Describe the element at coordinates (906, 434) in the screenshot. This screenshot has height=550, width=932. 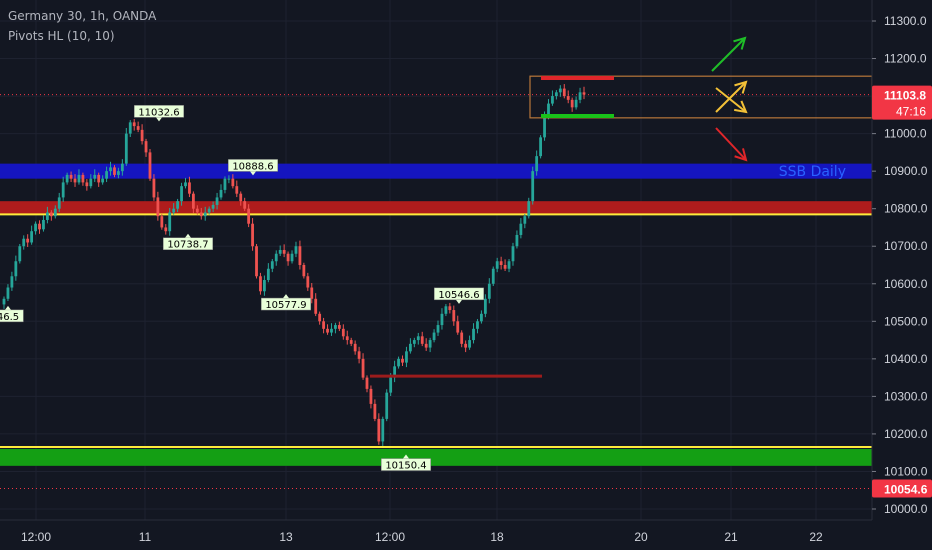
I see `price-tick-label: 10200.0` at that location.